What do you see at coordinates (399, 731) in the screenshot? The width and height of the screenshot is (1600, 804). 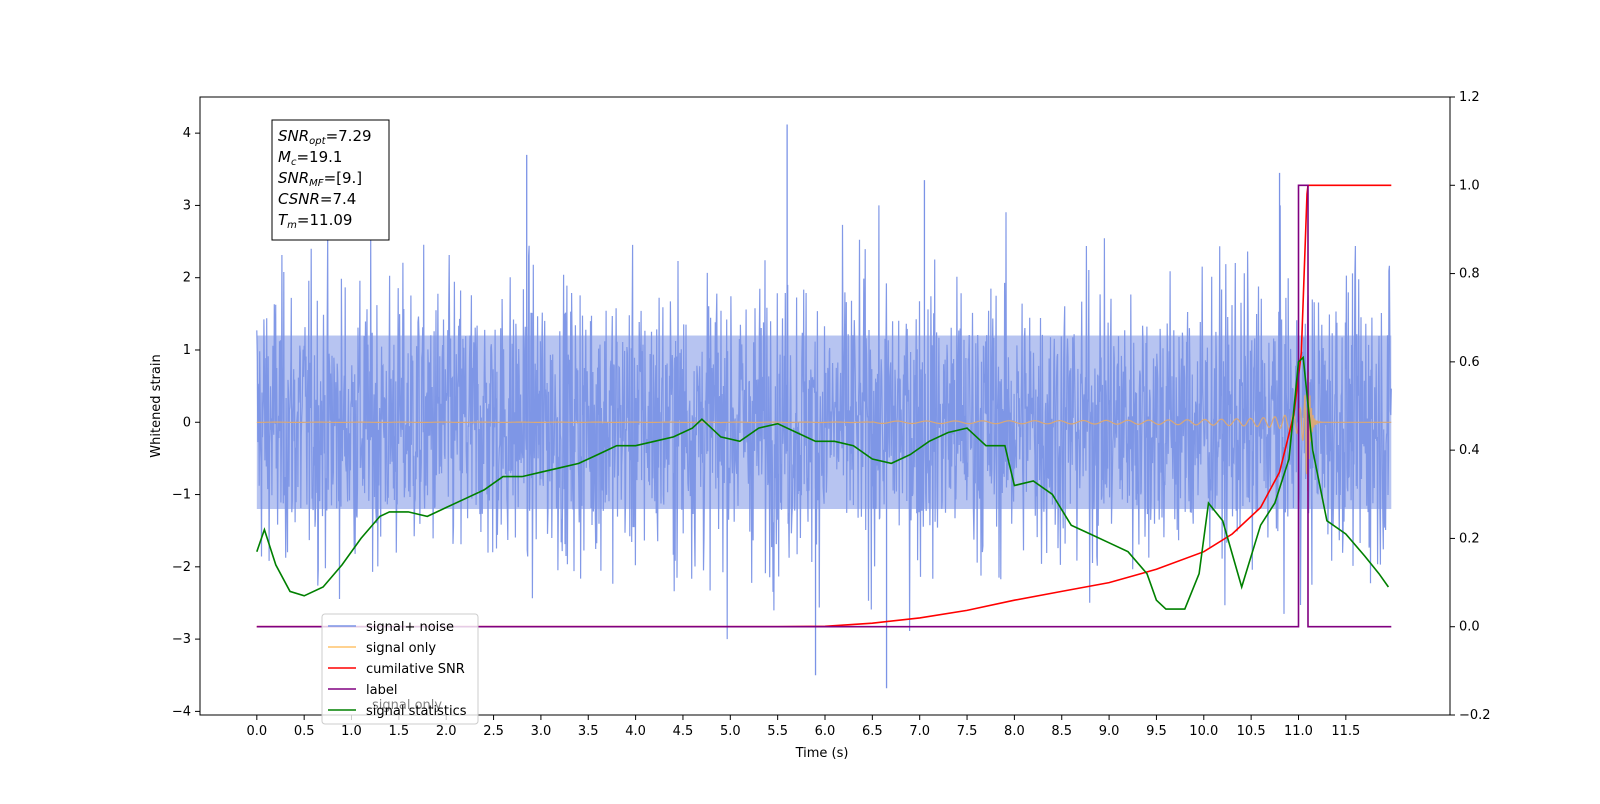 I see `x-tick-label: 1.5` at bounding box center [399, 731].